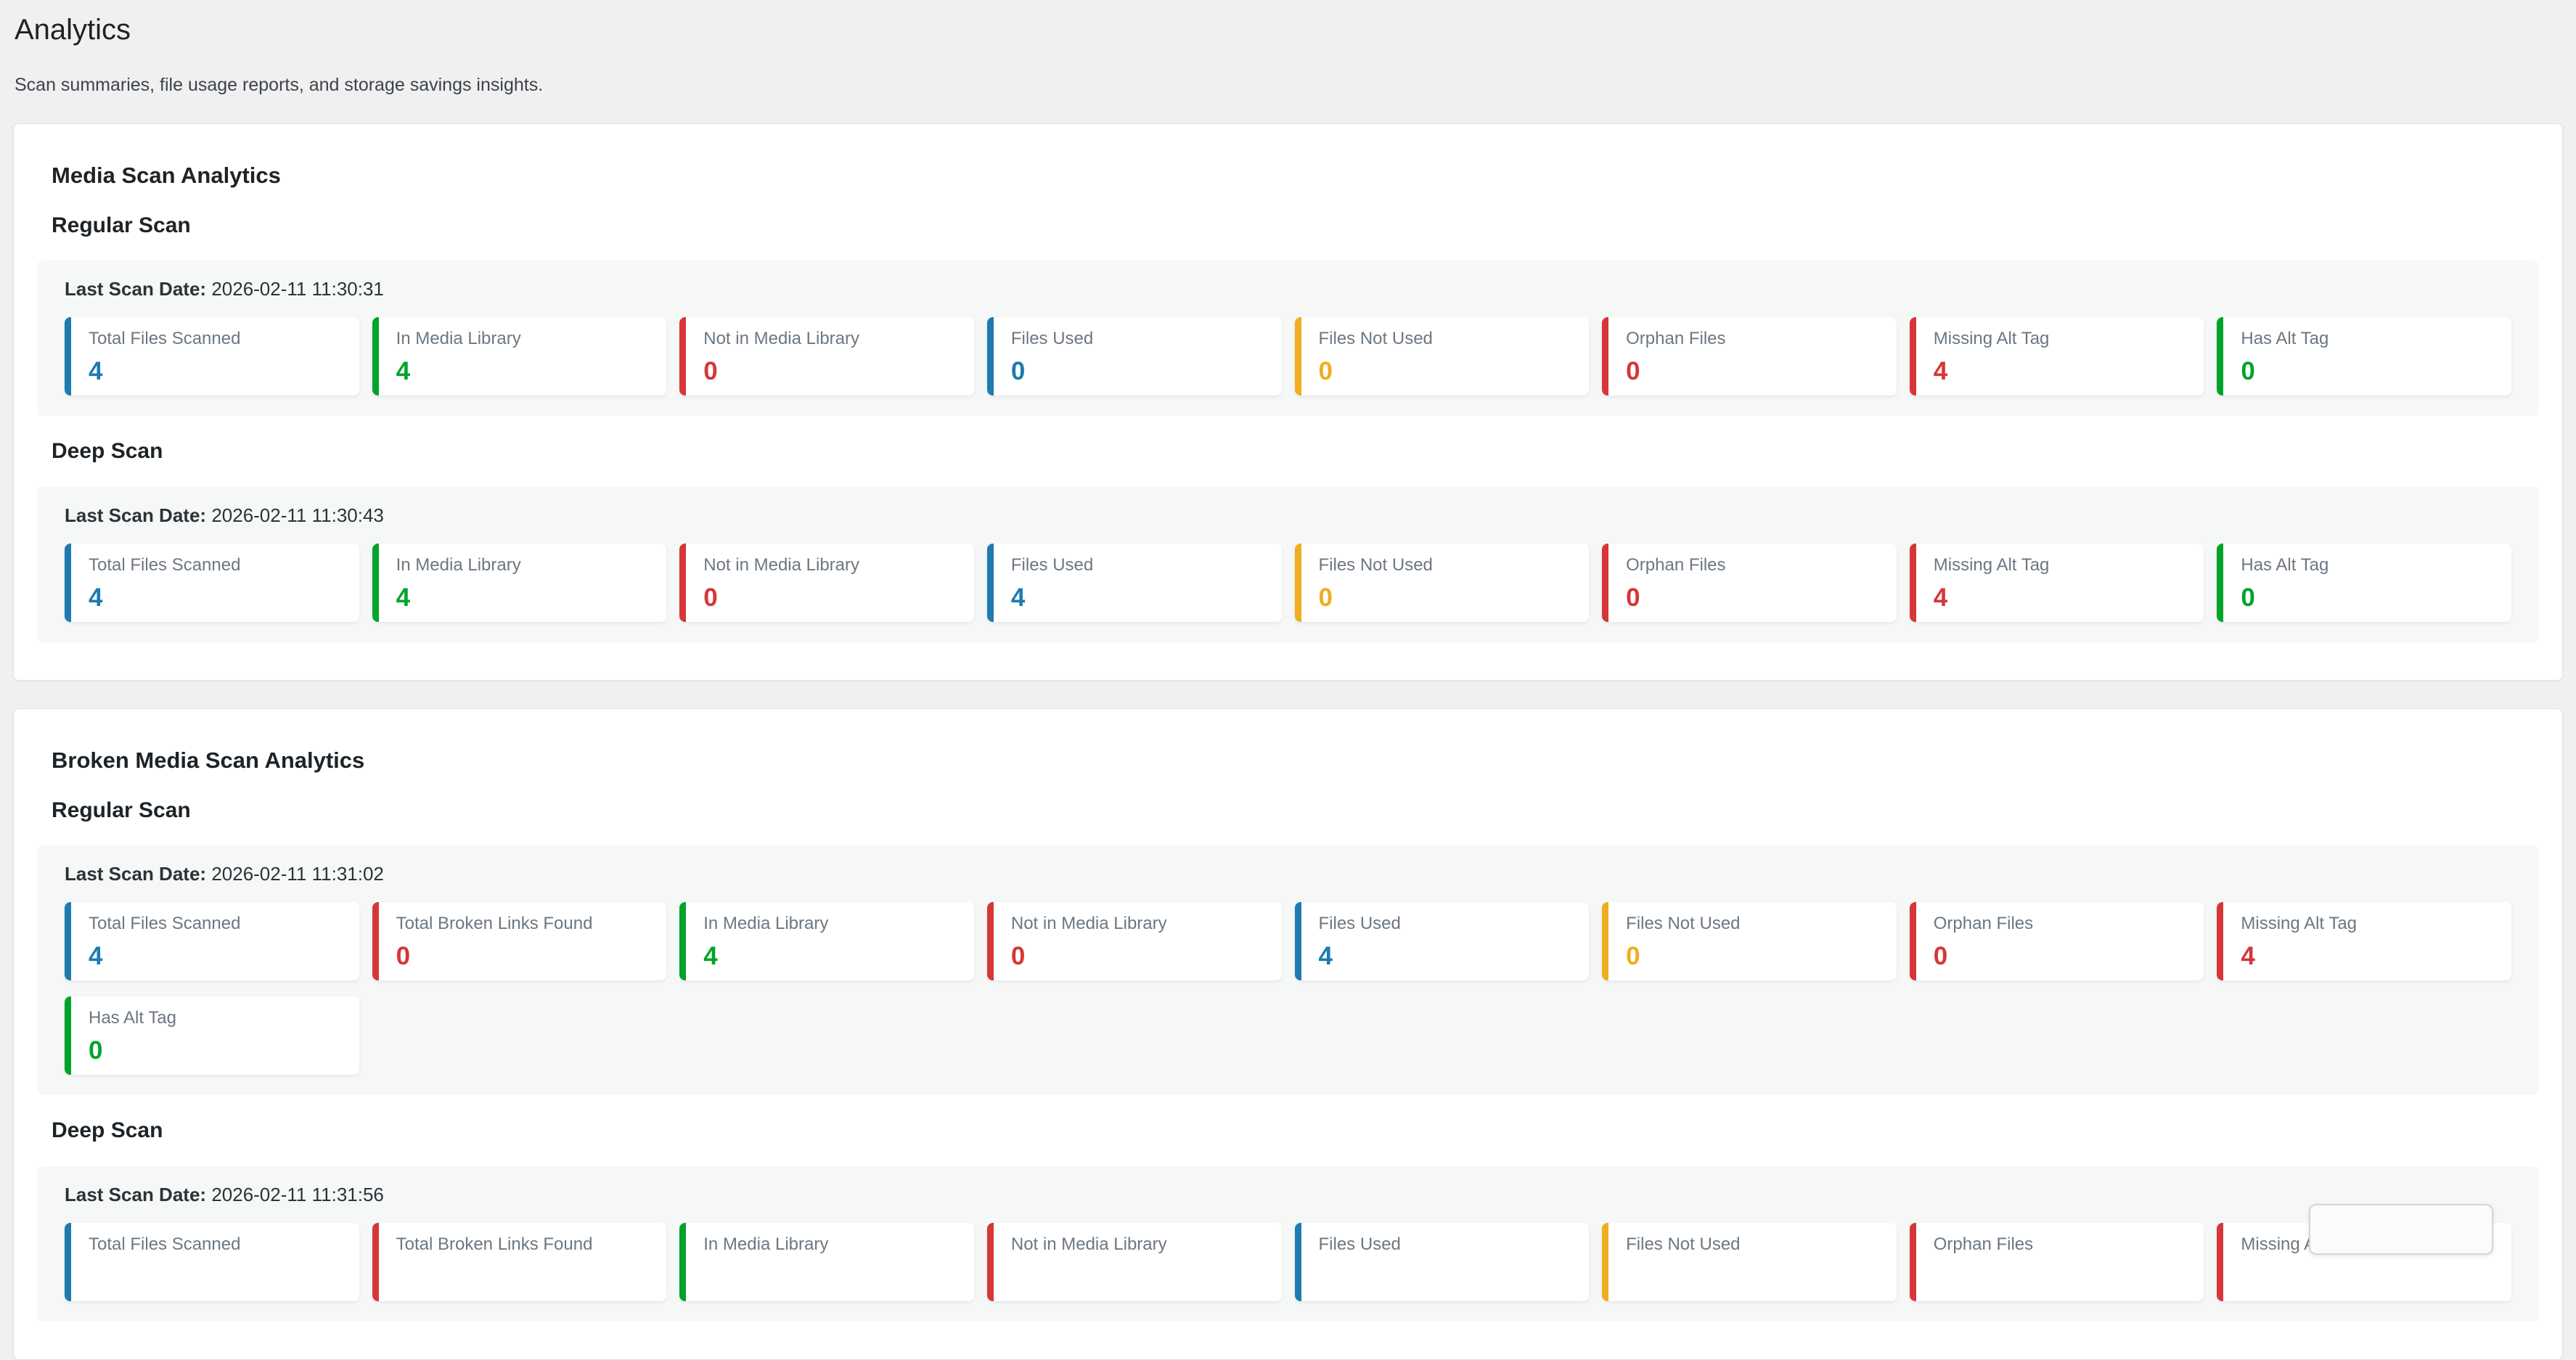  I want to click on last-scan-date-value: 2026-02-11 11:31:56, so click(298, 1194).